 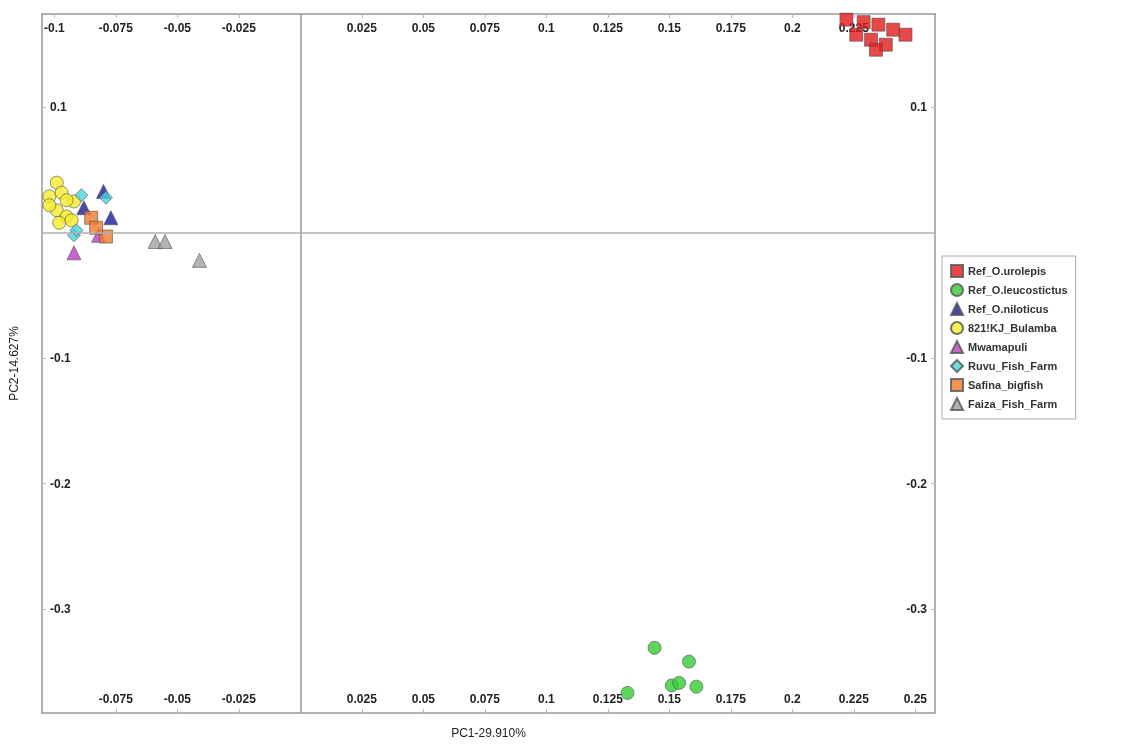 I want to click on y2-tick-label: -0.2, so click(x=917, y=483).